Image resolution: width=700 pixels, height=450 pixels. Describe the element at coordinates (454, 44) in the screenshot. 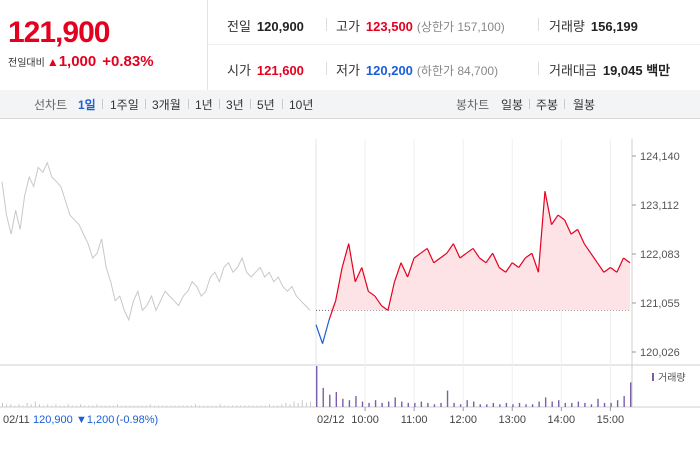

I see `row-divider` at that location.